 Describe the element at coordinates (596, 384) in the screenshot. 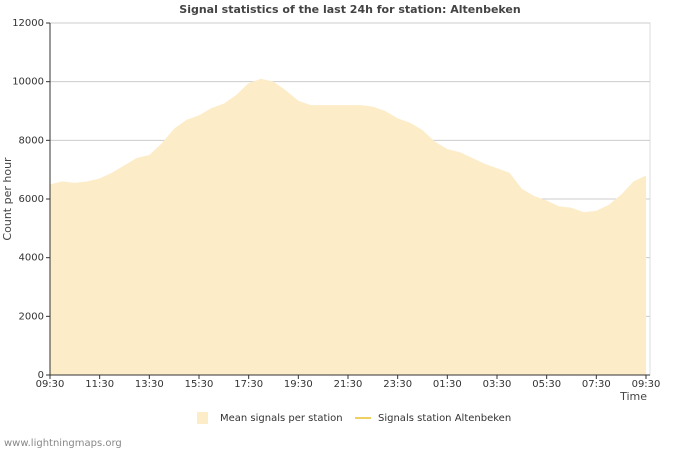

I see `x-tick-label: 07:30` at that location.